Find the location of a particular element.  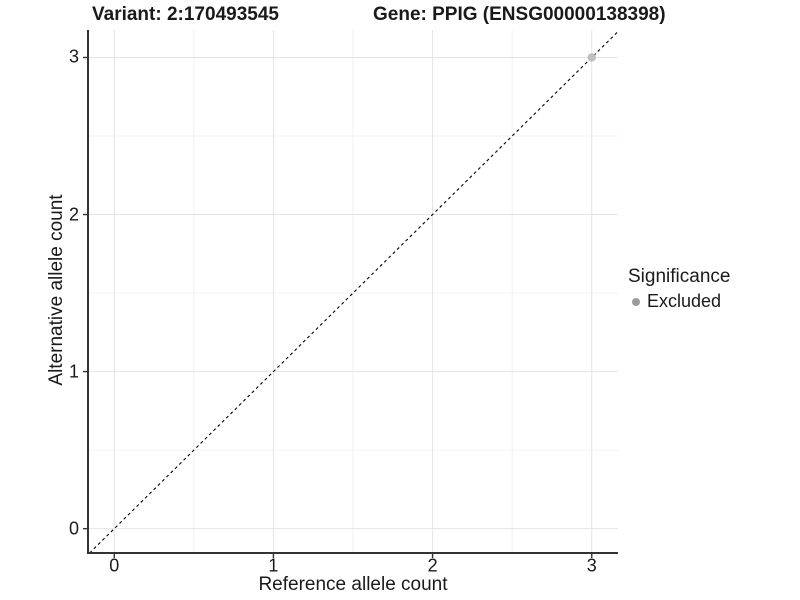

variant-title: Variant: 2:170493545 is located at coordinates (185, 14).